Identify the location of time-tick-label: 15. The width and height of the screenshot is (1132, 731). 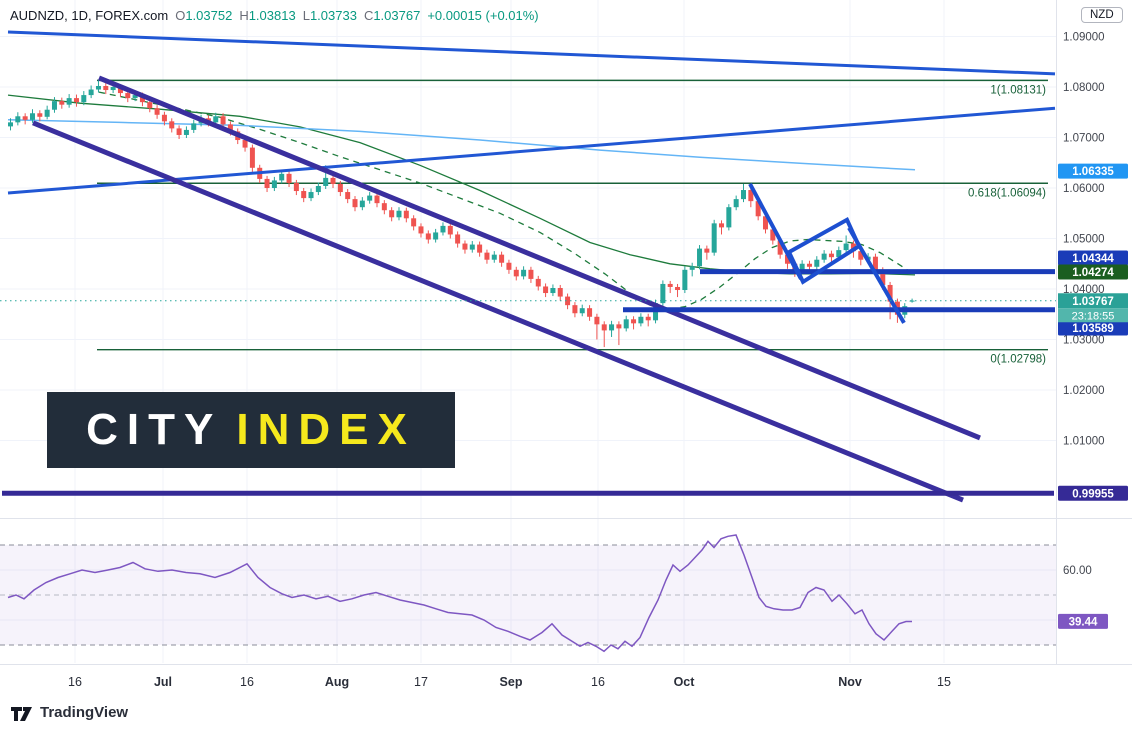
(944, 682).